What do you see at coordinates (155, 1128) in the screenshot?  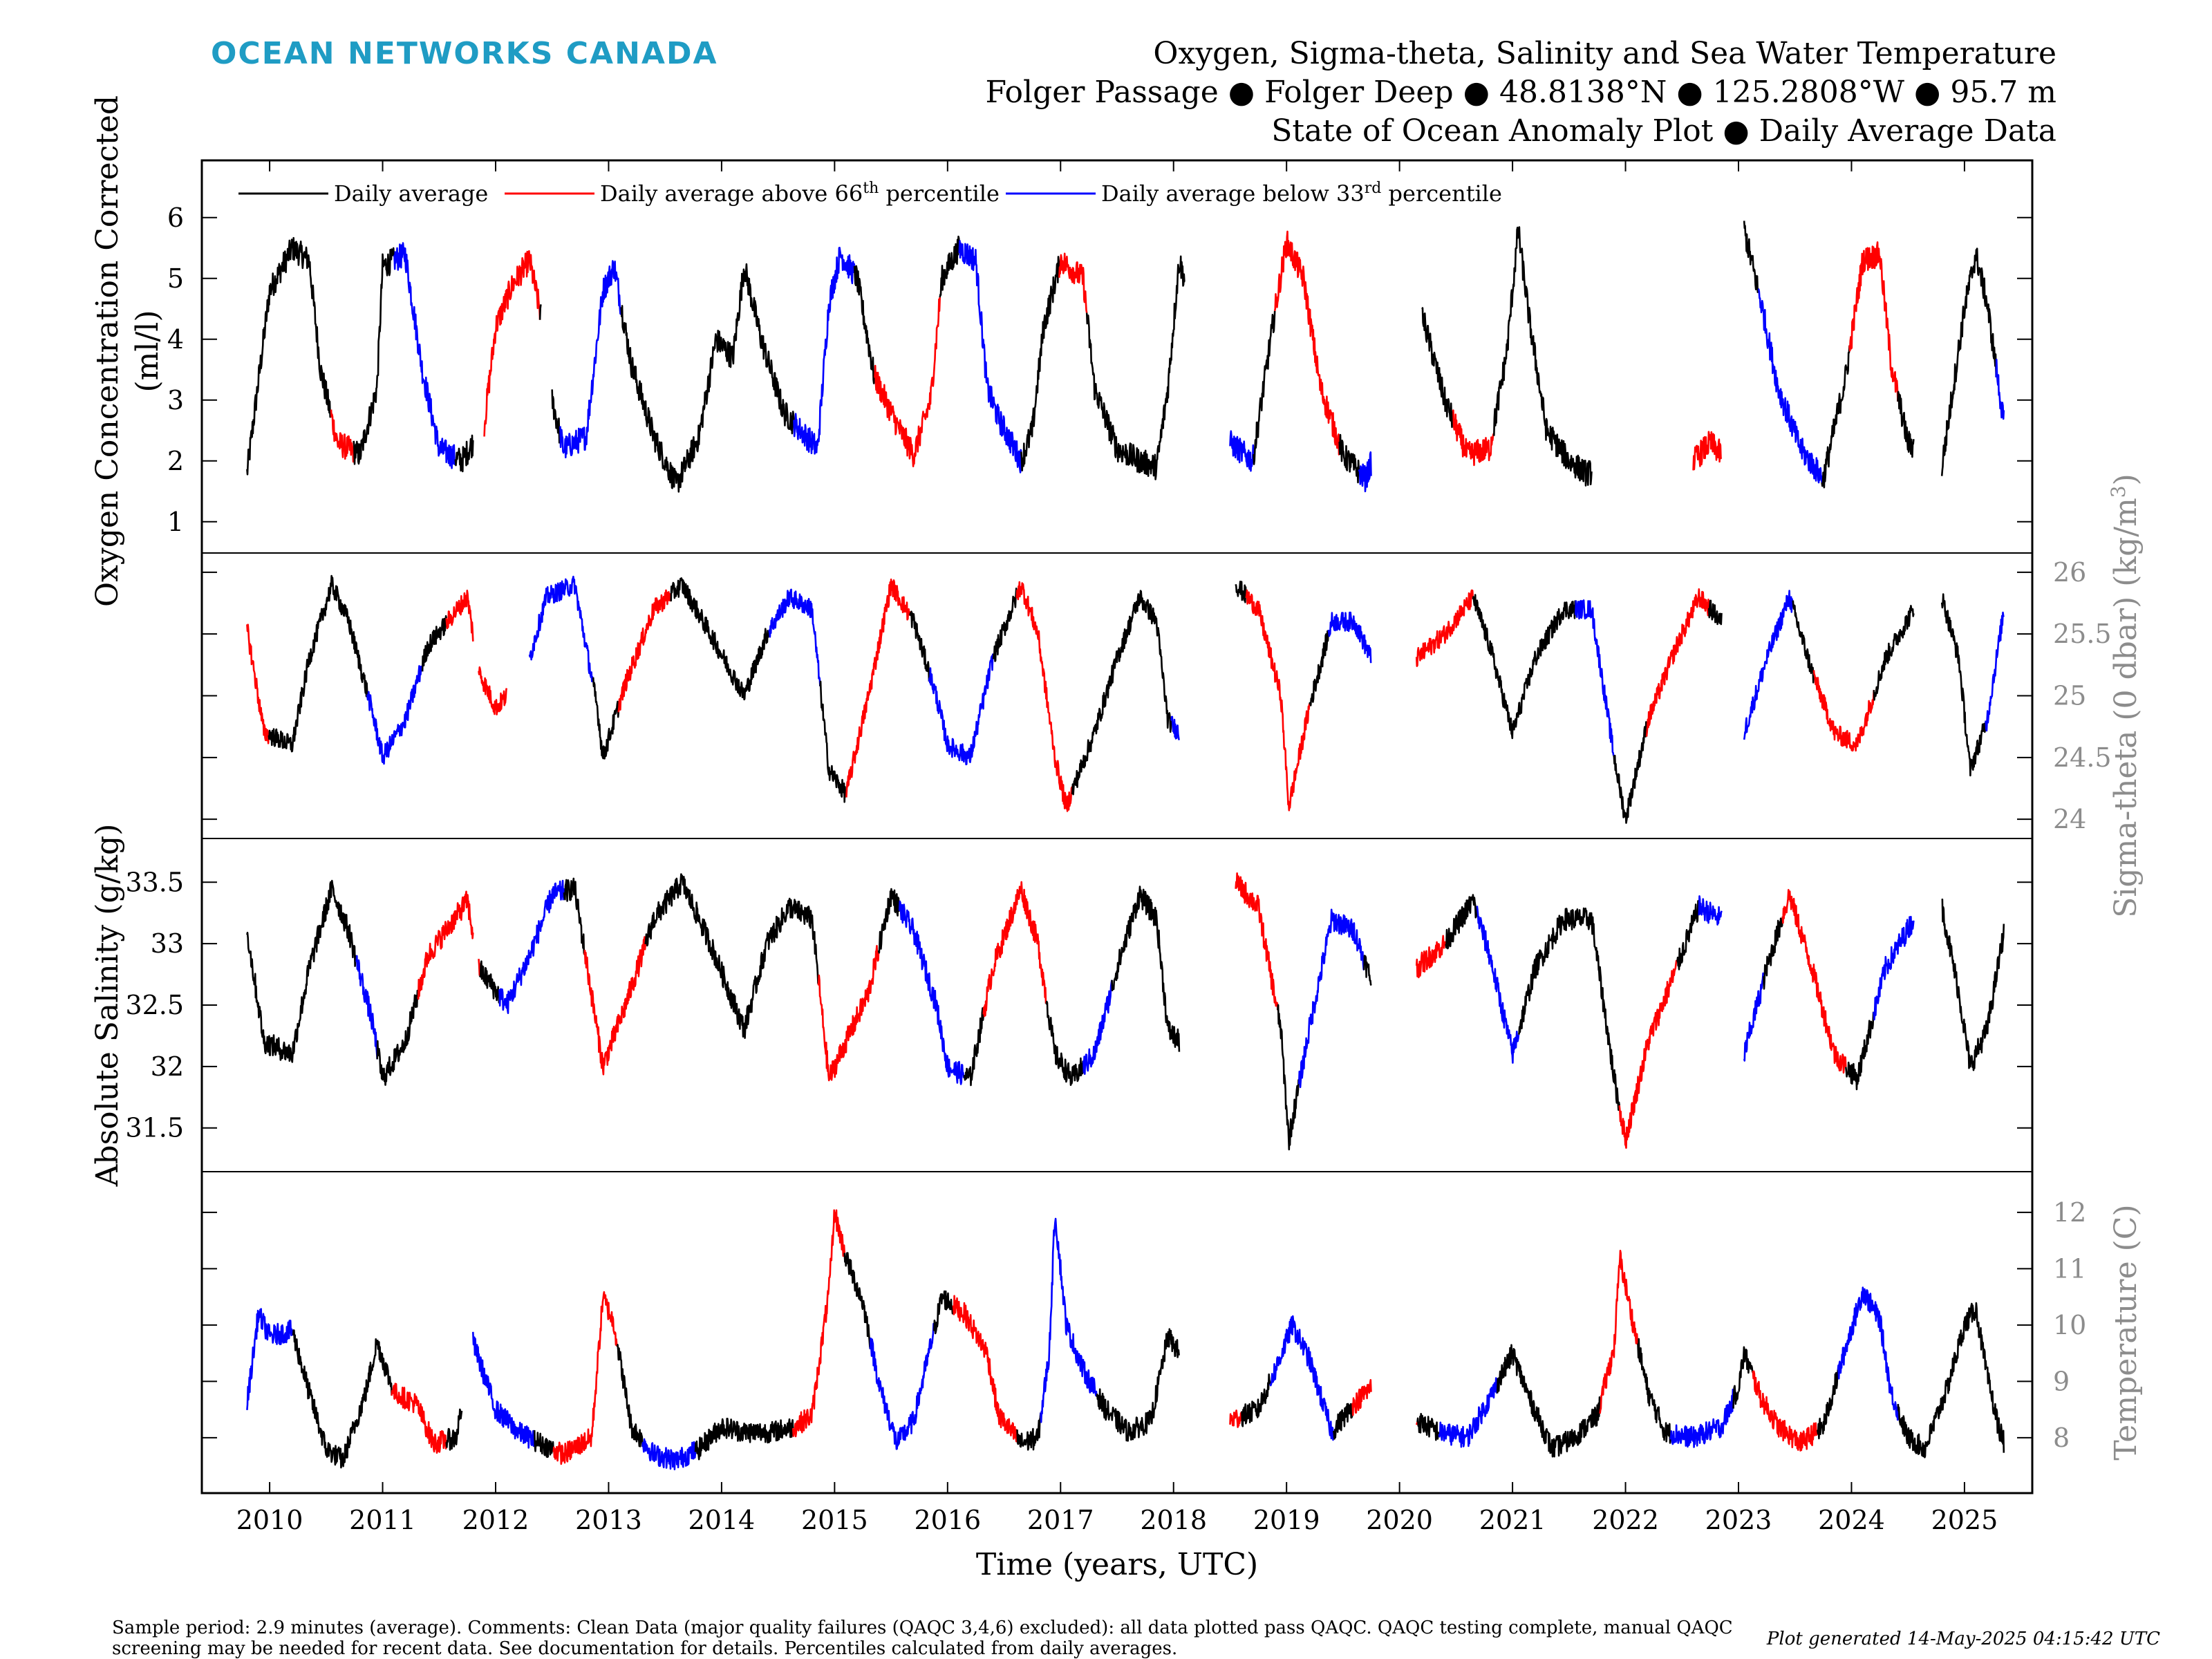 I see `y-tick-label: 31.5` at bounding box center [155, 1128].